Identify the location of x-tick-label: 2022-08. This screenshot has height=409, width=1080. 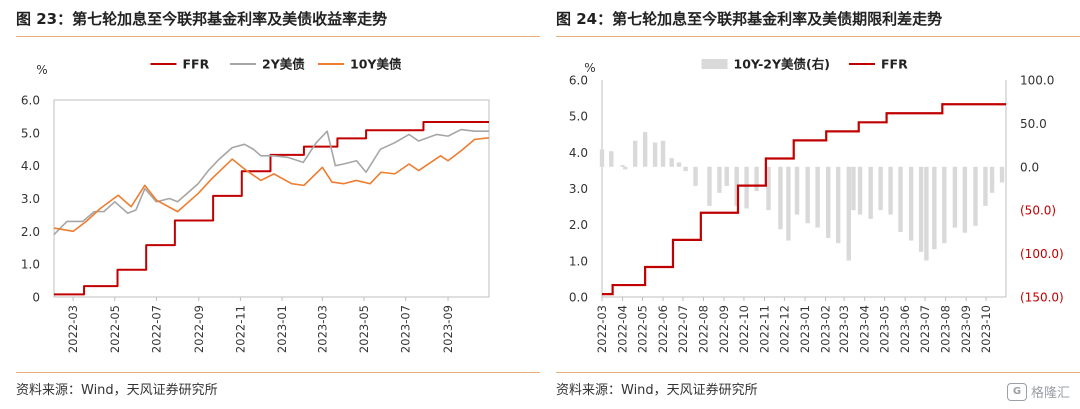
(703, 329).